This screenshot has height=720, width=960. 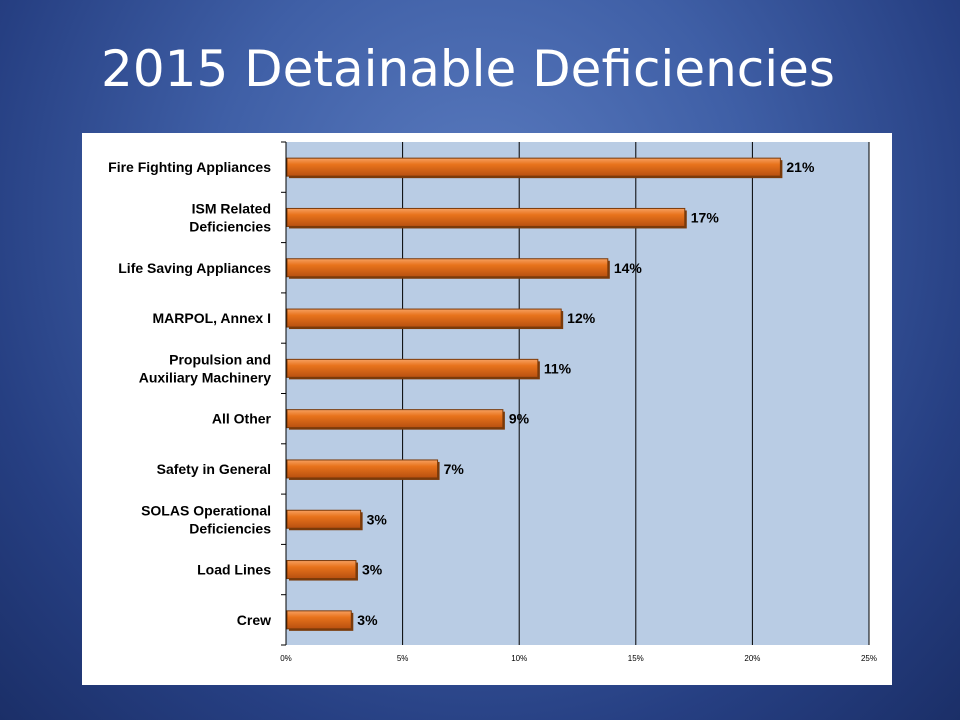 I want to click on x-tick-label: 25%, so click(x=869, y=658).